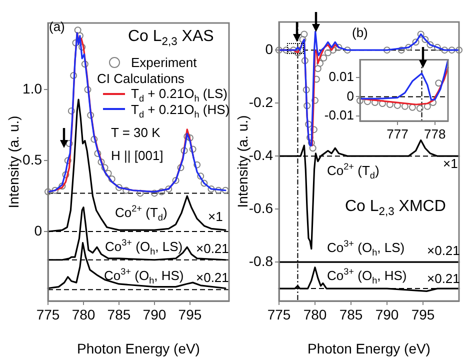 This screenshot has height=358, width=469. What do you see at coordinates (261, 260) in the screenshot?
I see `y-tick-label: -0.8` at bounding box center [261, 260].